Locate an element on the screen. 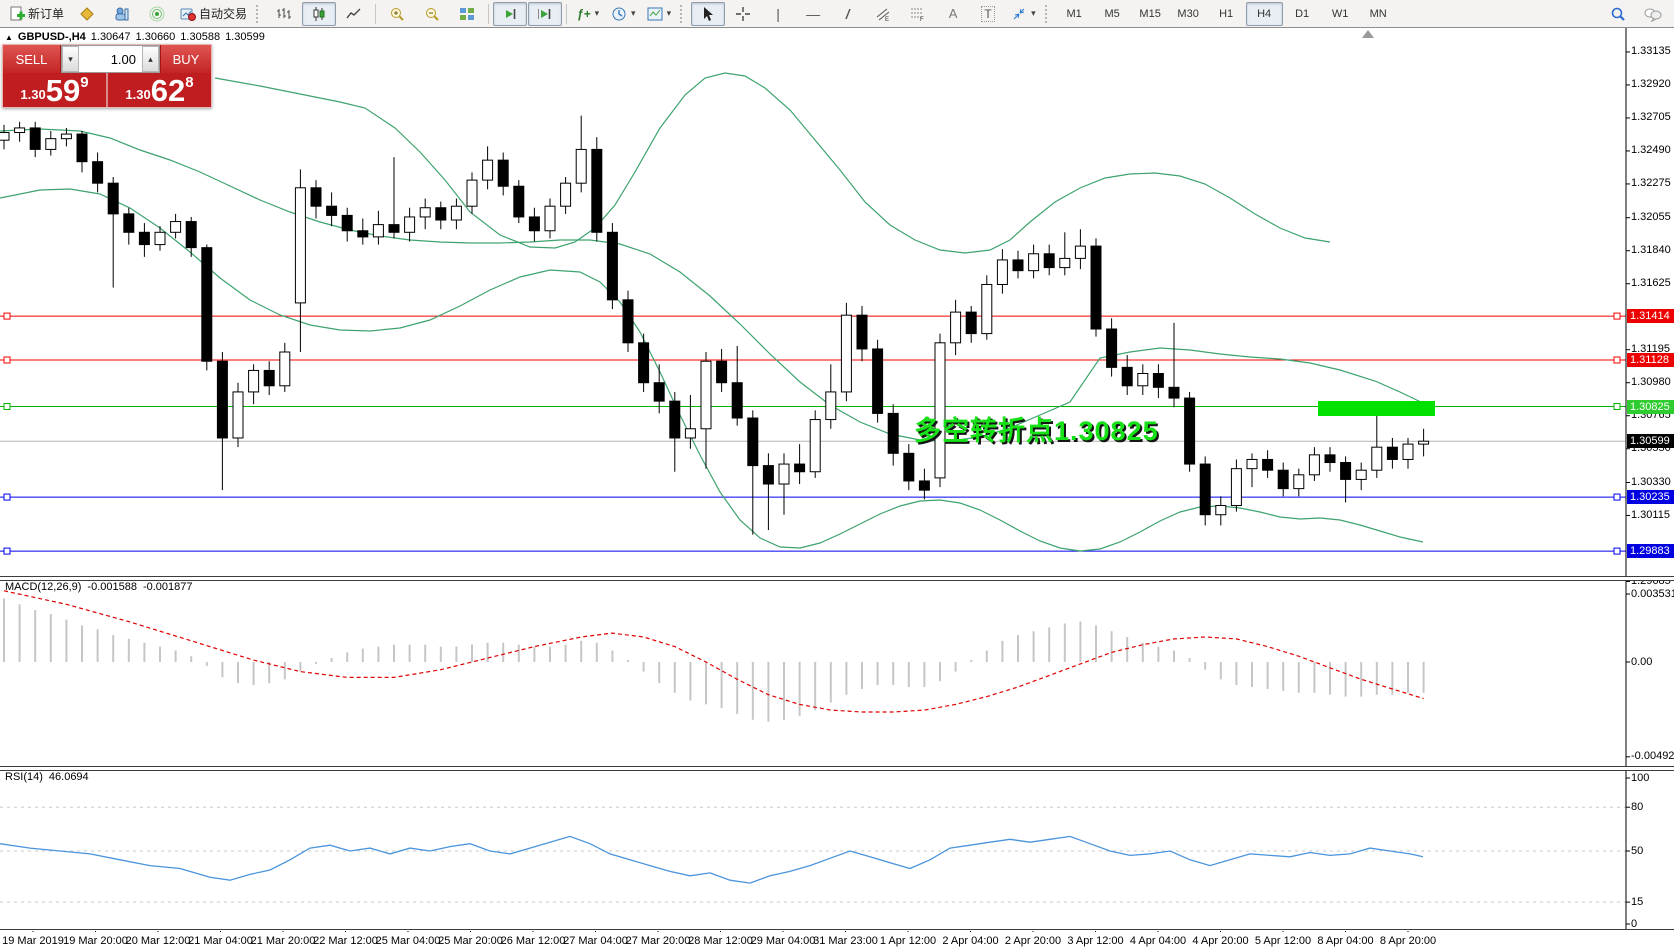  timeframe-h4-button: H4 is located at coordinates (1264, 13).